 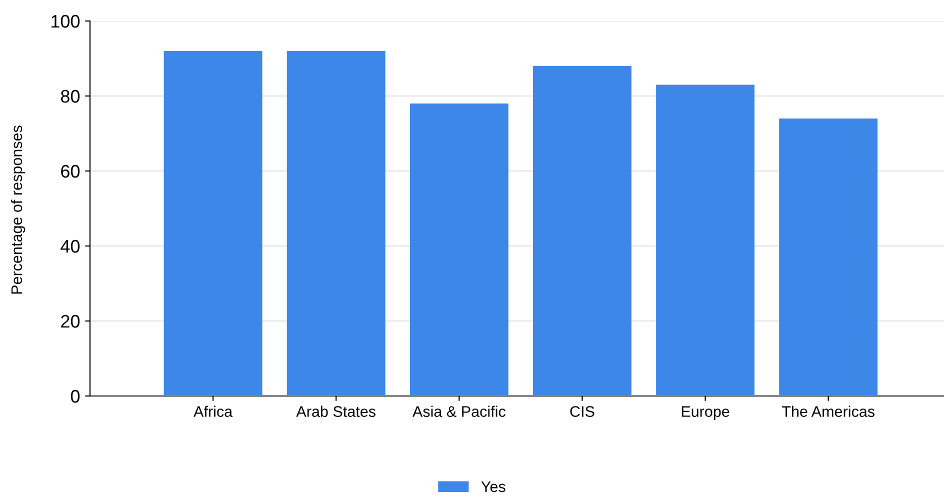 What do you see at coordinates (706, 413) in the screenshot?
I see `x-tick-label: Europe` at bounding box center [706, 413].